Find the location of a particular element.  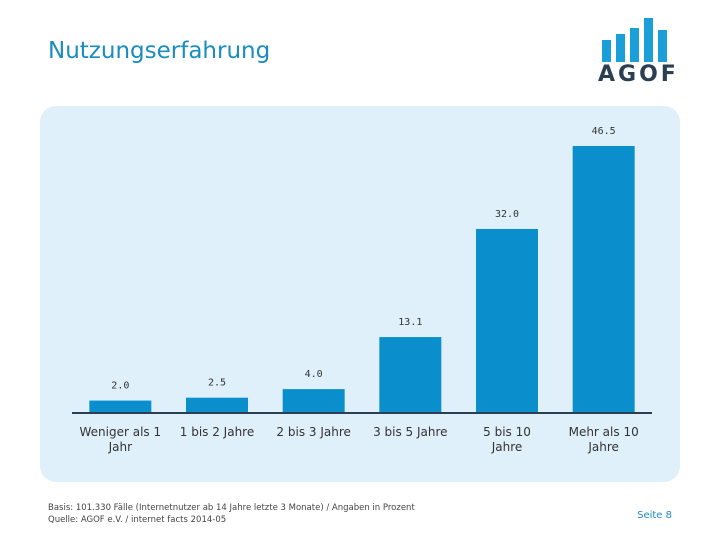

value-label-1: 2.5 is located at coordinates (217, 383).